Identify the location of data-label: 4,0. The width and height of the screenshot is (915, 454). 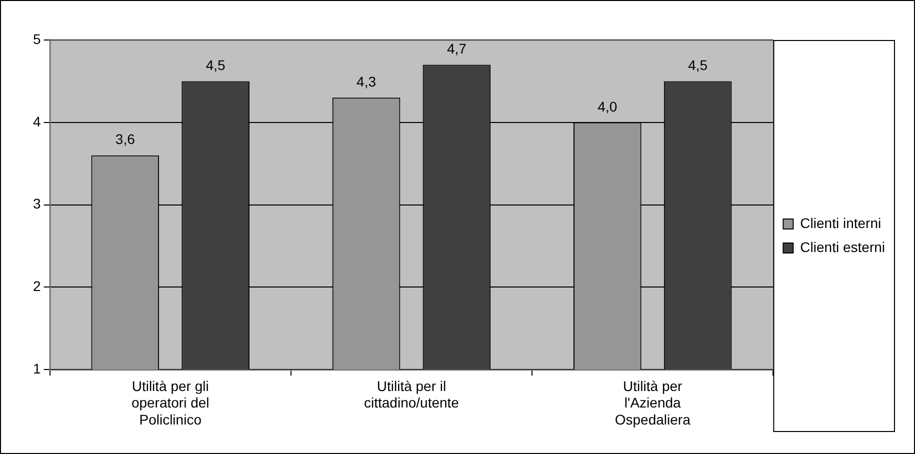
(608, 106).